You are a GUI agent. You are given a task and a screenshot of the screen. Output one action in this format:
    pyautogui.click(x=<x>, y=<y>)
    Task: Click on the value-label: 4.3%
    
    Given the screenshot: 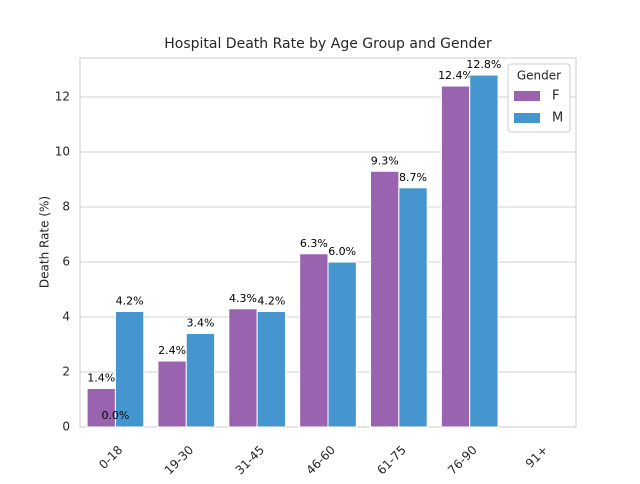 What is the action you would take?
    pyautogui.click(x=243, y=298)
    